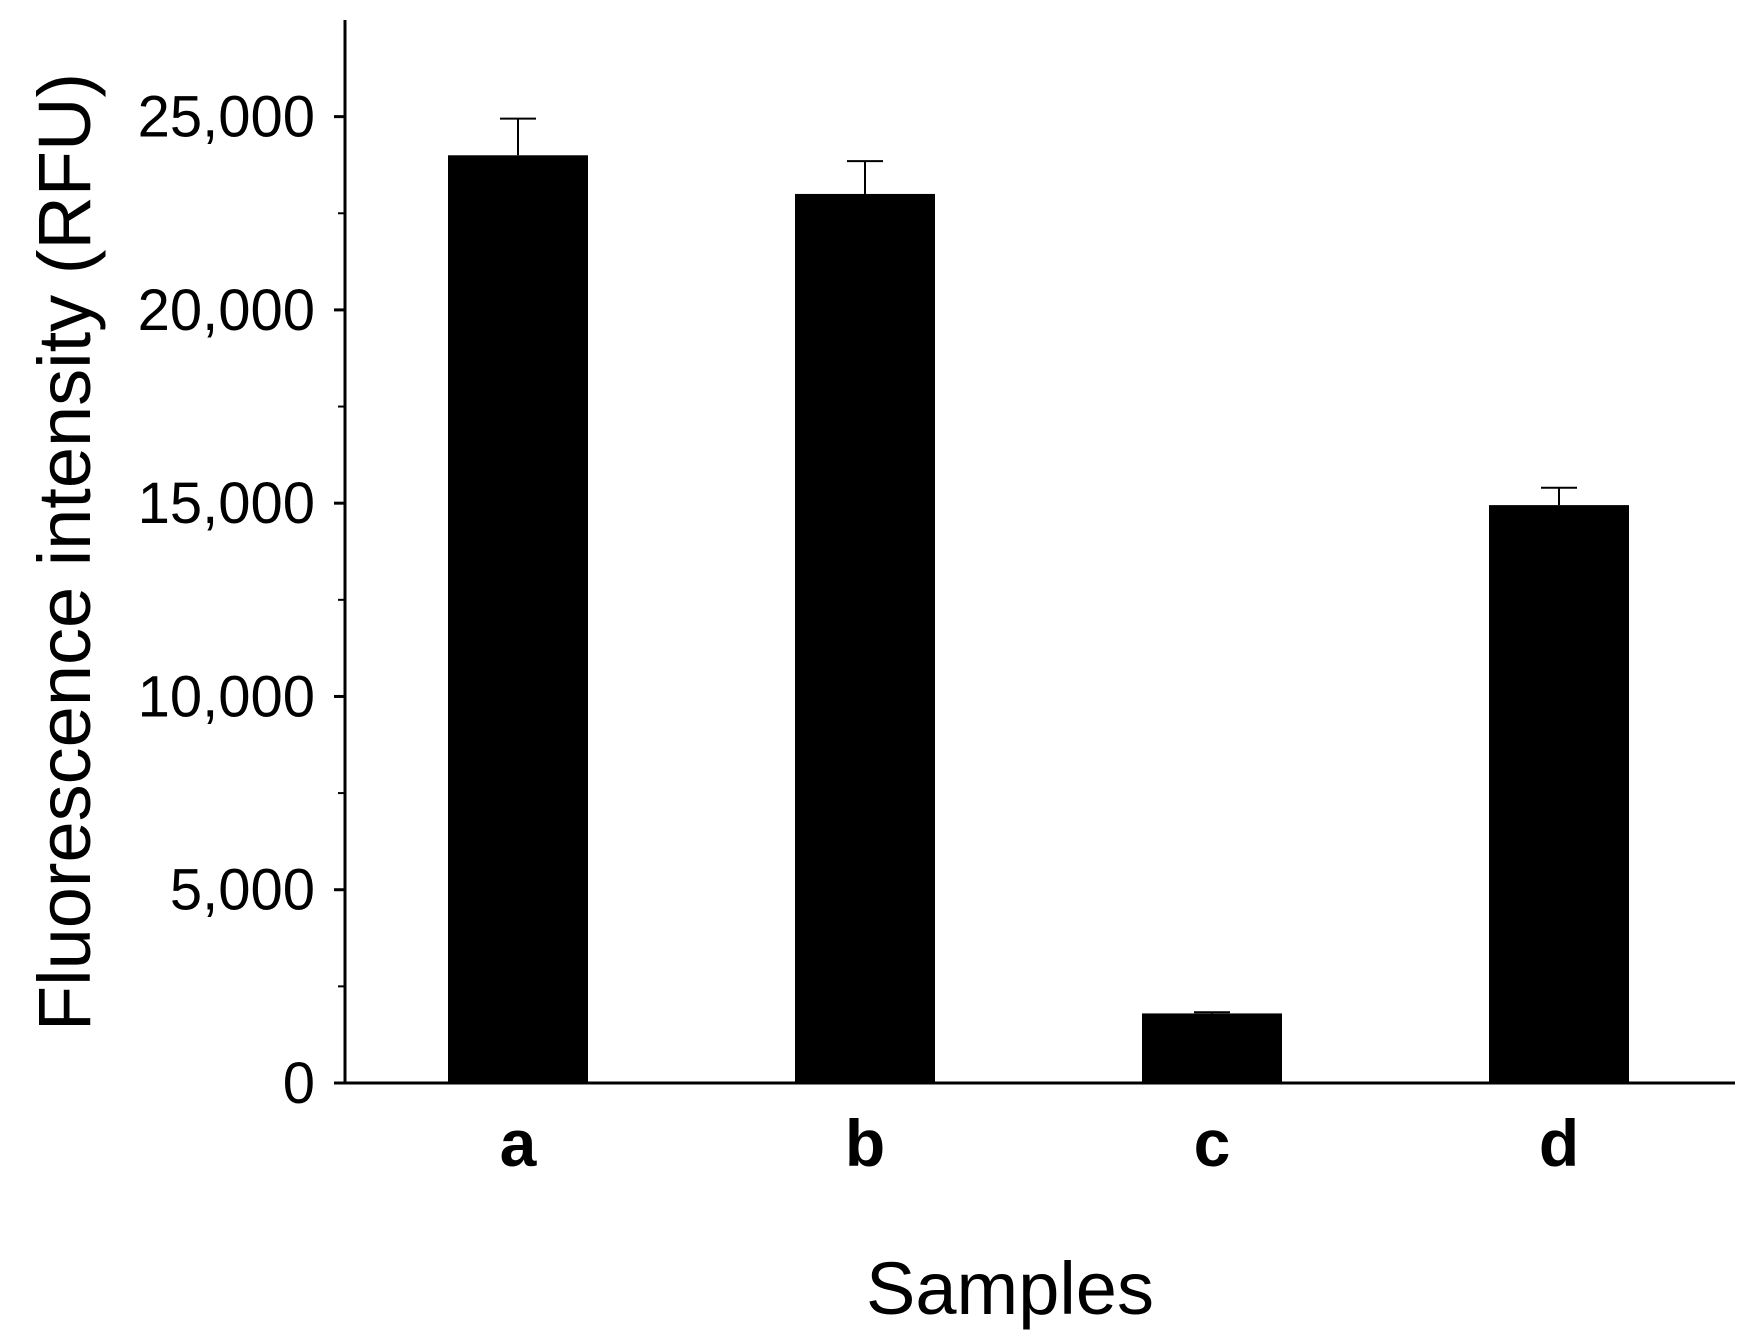 The width and height of the screenshot is (1756, 1344). Describe the element at coordinates (518, 619) in the screenshot. I see `bar-a` at that location.